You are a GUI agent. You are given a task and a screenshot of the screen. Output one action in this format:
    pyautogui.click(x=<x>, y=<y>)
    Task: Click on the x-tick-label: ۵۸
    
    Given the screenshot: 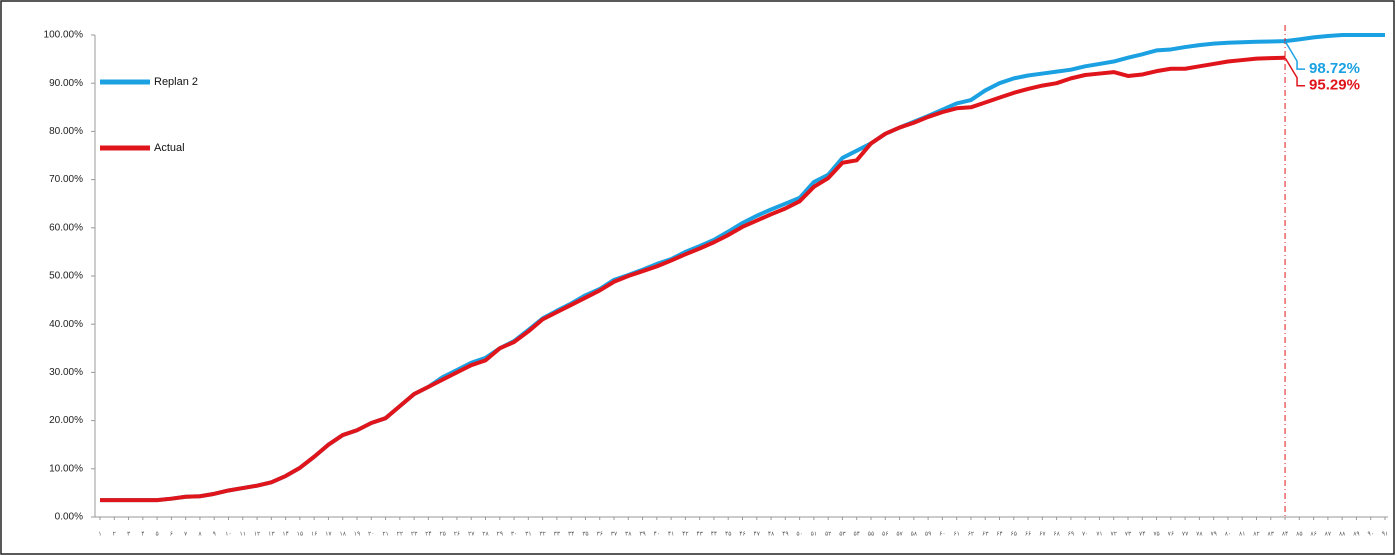 What is the action you would take?
    pyautogui.click(x=914, y=534)
    